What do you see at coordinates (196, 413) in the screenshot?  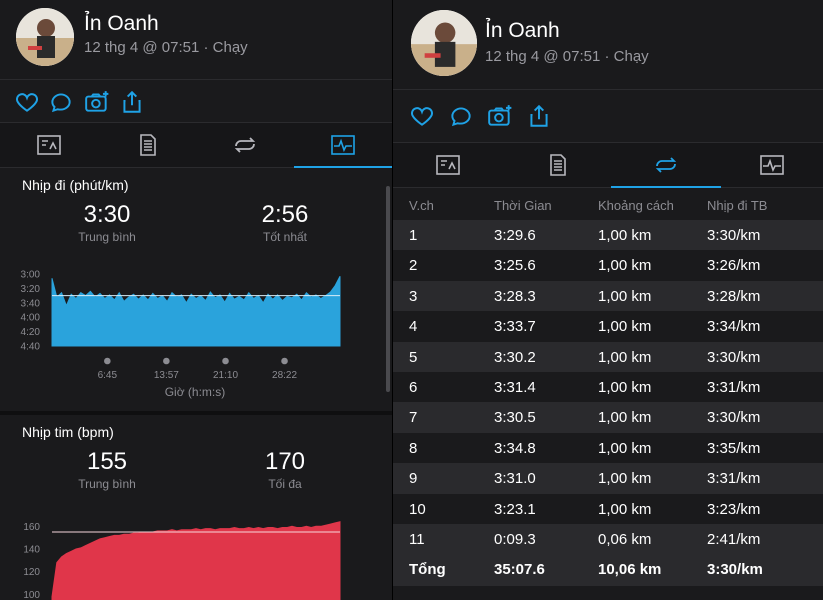 I see `section-divider` at bounding box center [196, 413].